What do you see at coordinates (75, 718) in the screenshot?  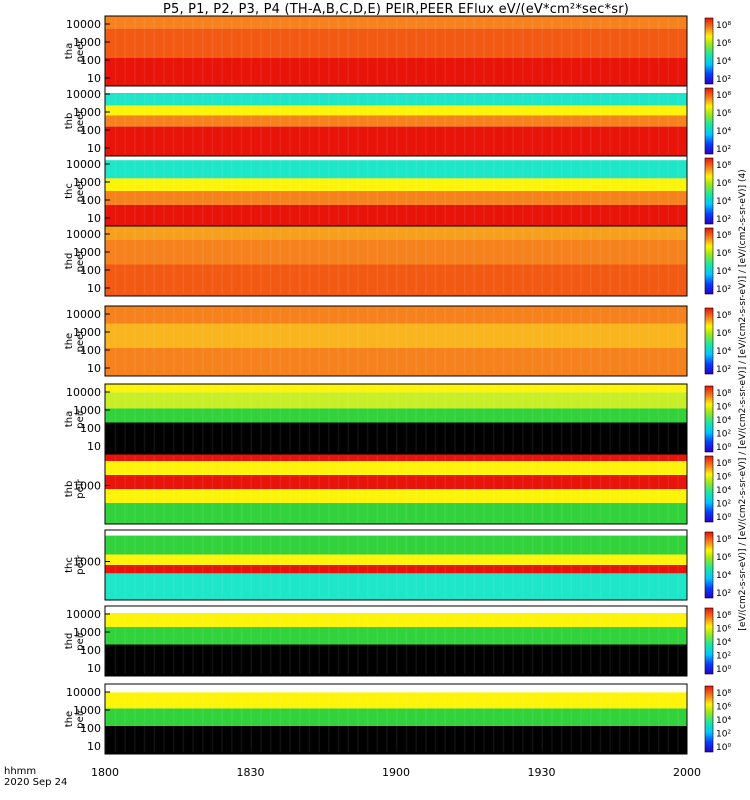 I see `panel-ylabel: thepeir` at bounding box center [75, 718].